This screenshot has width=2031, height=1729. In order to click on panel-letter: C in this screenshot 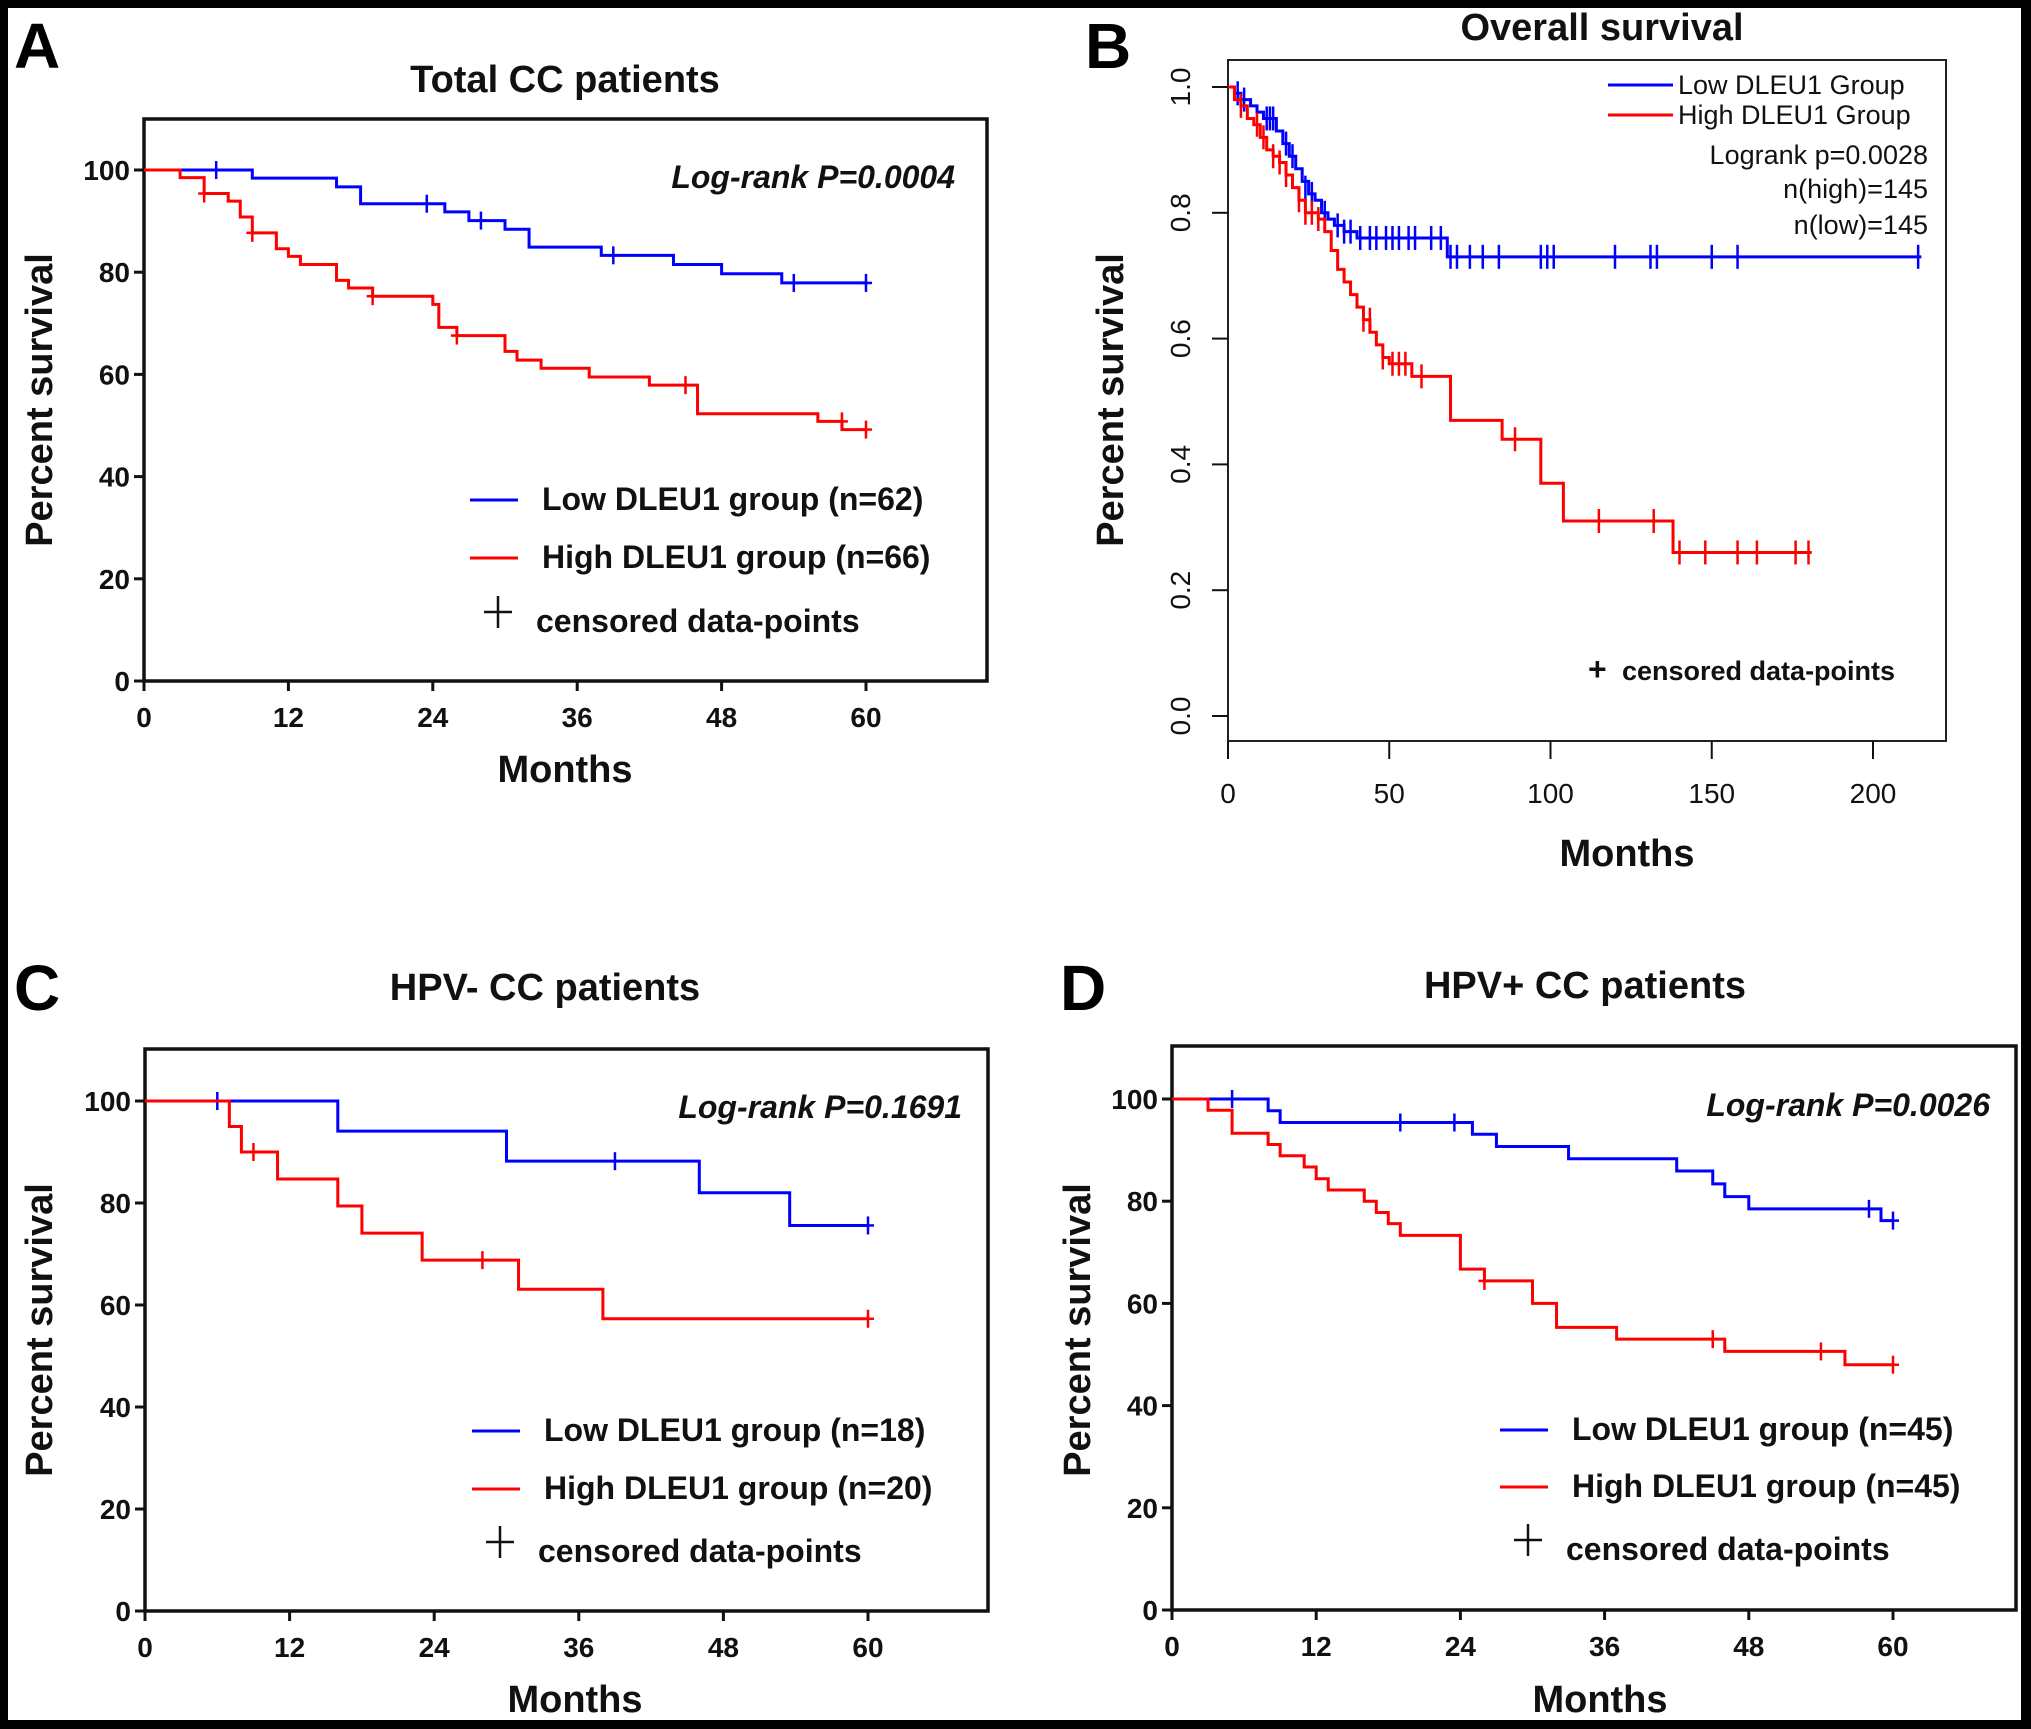, I will do `click(37, 988)`.